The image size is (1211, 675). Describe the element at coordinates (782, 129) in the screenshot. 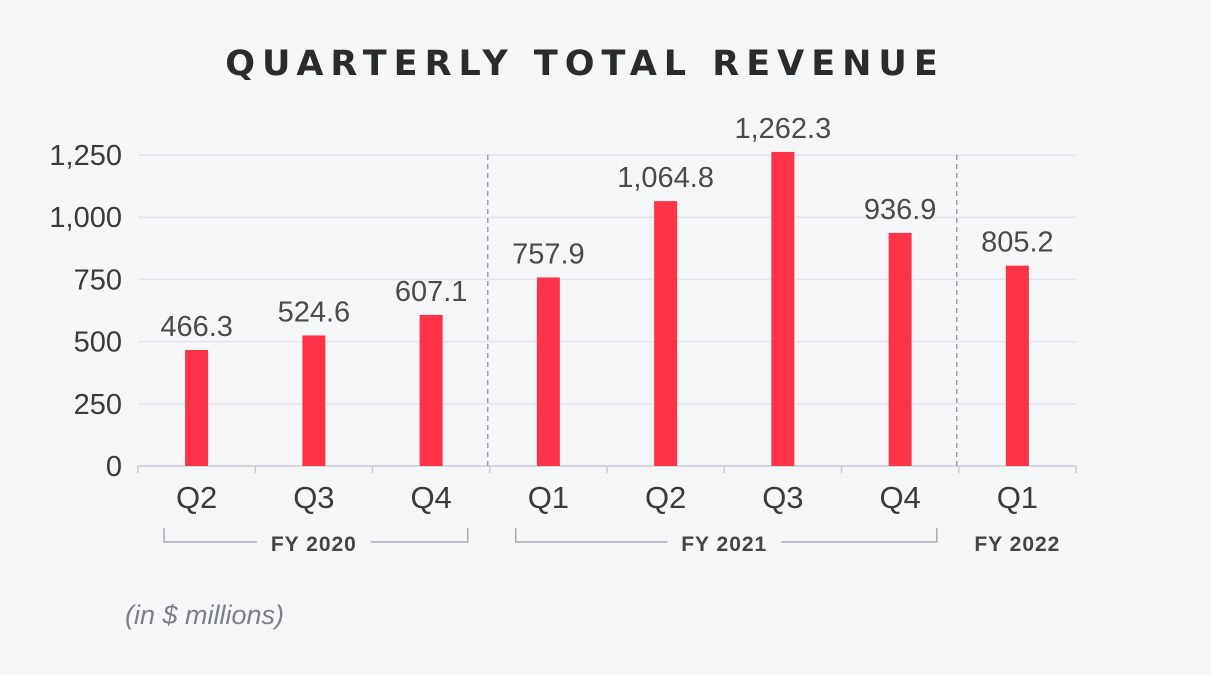

I see `data-label: 1,262.3` at that location.